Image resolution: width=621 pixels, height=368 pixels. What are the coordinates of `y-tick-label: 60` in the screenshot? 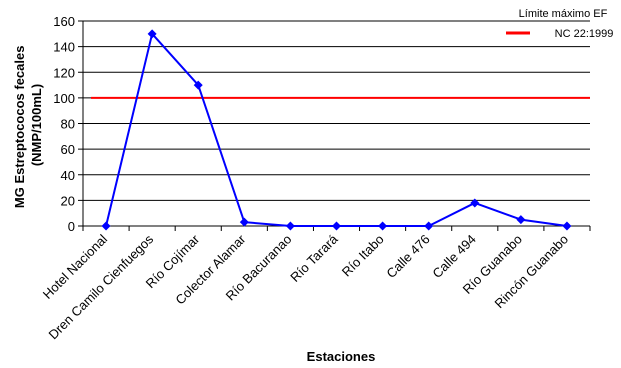 It's located at (68, 149).